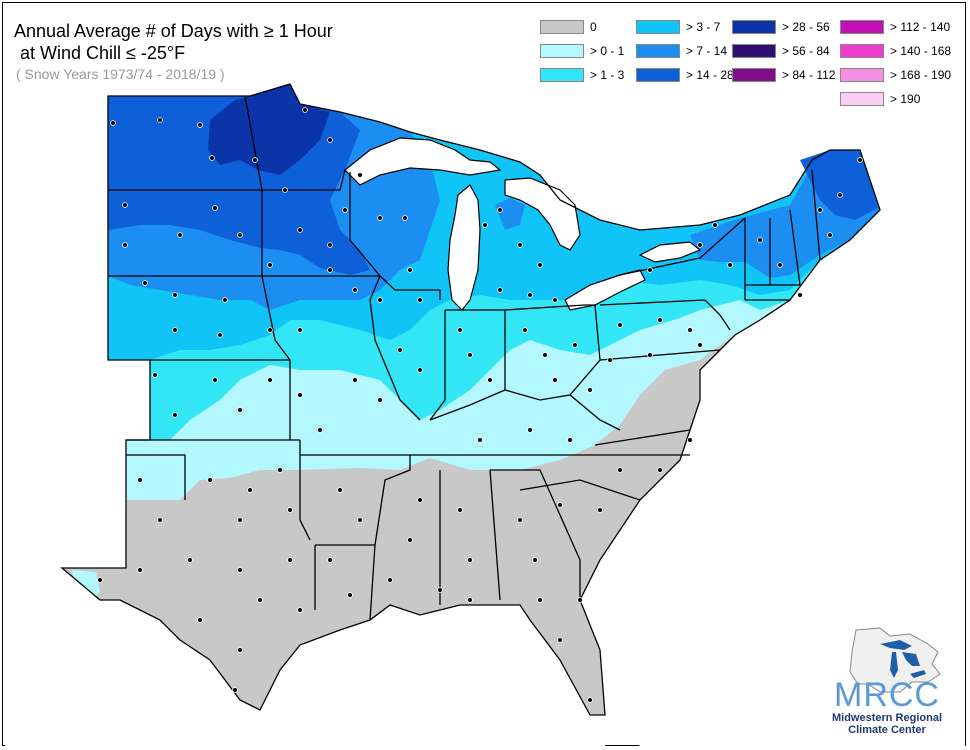 This screenshot has height=750, width=970. Describe the element at coordinates (887, 718) in the screenshot. I see `mrcc-line1: Midwestern Regional` at that location.